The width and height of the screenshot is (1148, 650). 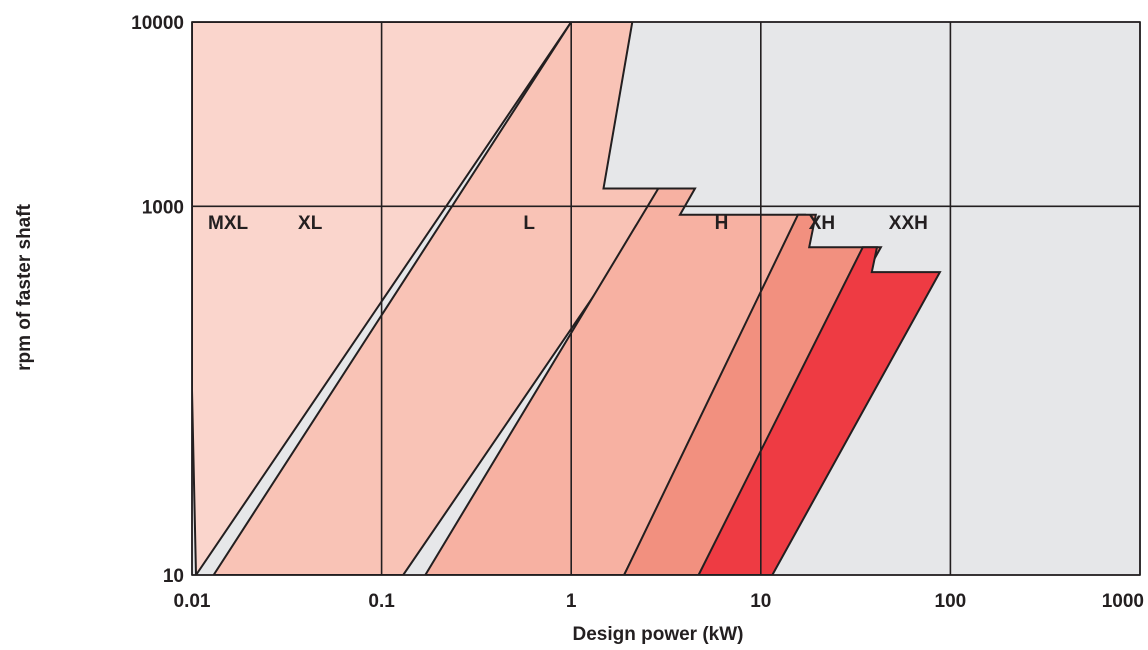 What do you see at coordinates (760, 601) in the screenshot?
I see `x-tick-label: 10` at bounding box center [760, 601].